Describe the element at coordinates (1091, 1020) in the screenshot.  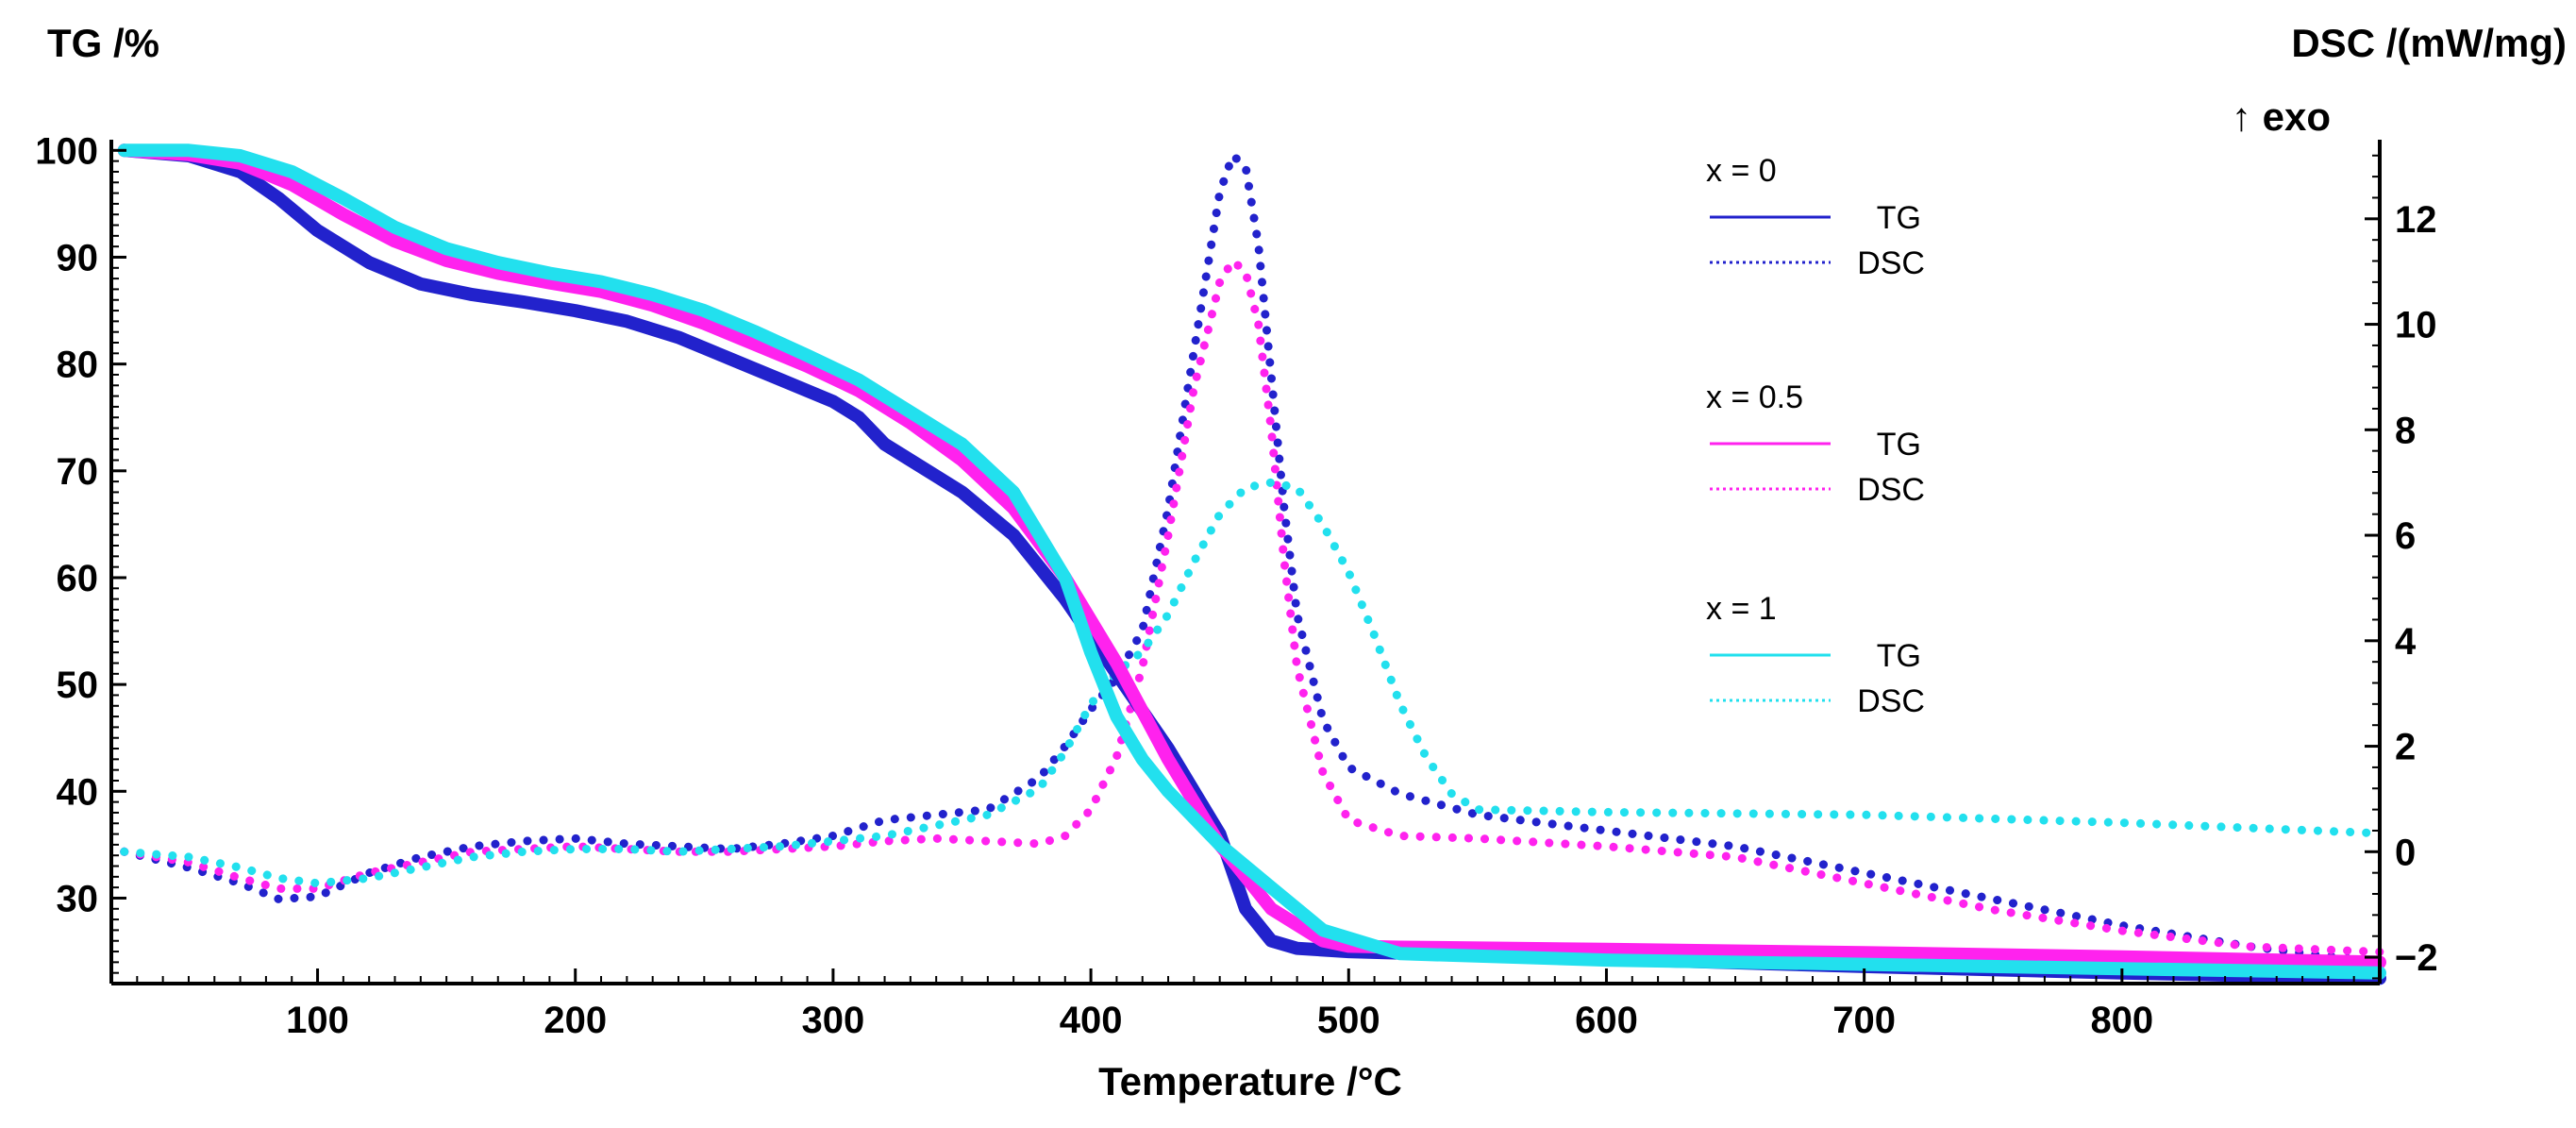
I see `x-tick-label: 400` at that location.